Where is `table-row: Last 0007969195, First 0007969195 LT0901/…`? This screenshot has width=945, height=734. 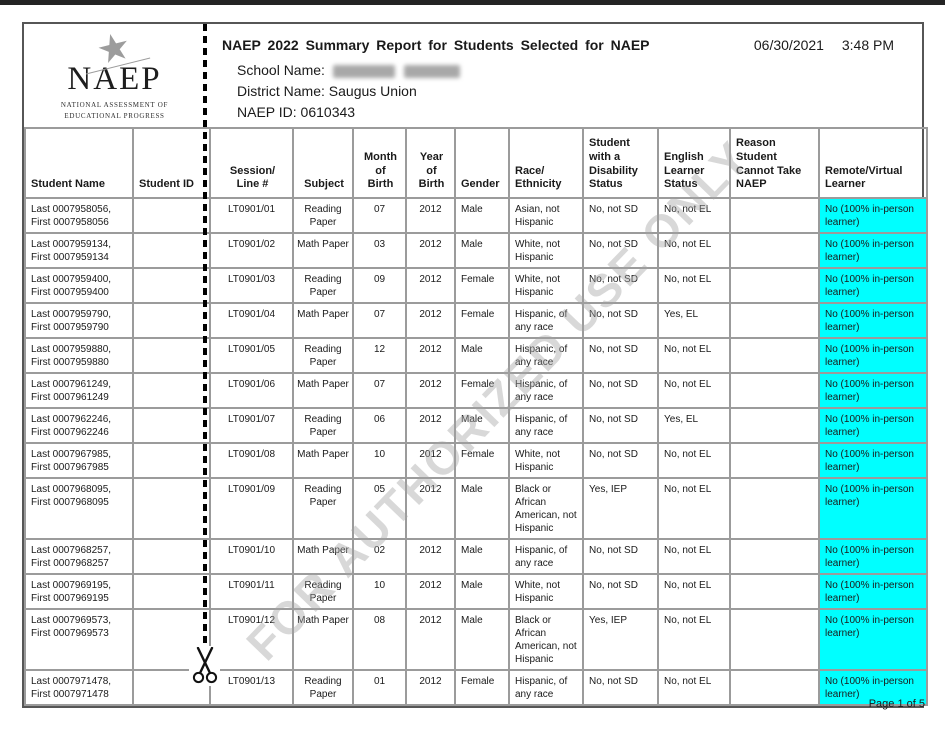 table-row: Last 0007969195, First 0007969195 LT0901/… is located at coordinates (476, 591).